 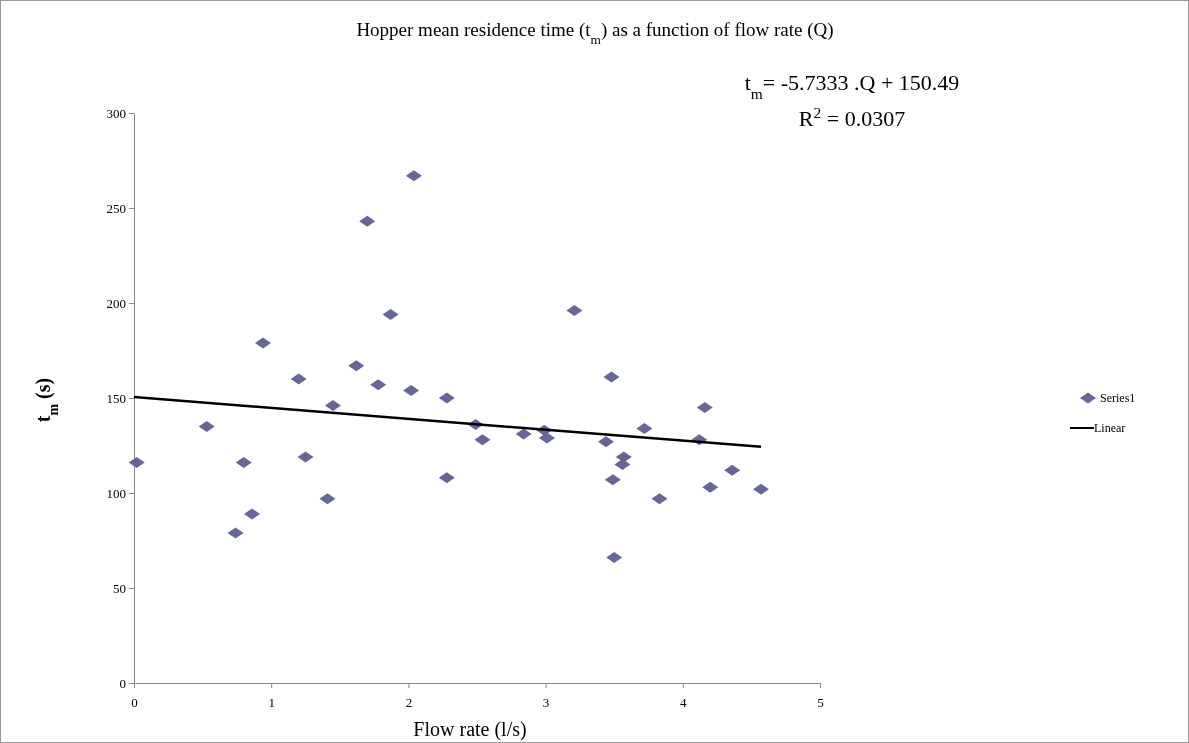 What do you see at coordinates (119, 588) in the screenshot?
I see `y-tick-label: 50` at bounding box center [119, 588].